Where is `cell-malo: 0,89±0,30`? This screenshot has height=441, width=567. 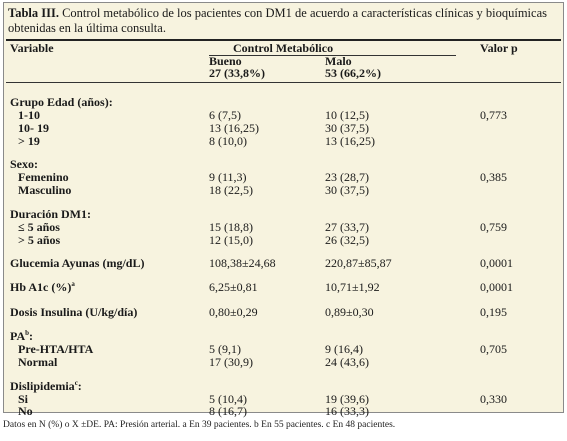
cell-malo: 0,89±0,30 is located at coordinates (349, 312).